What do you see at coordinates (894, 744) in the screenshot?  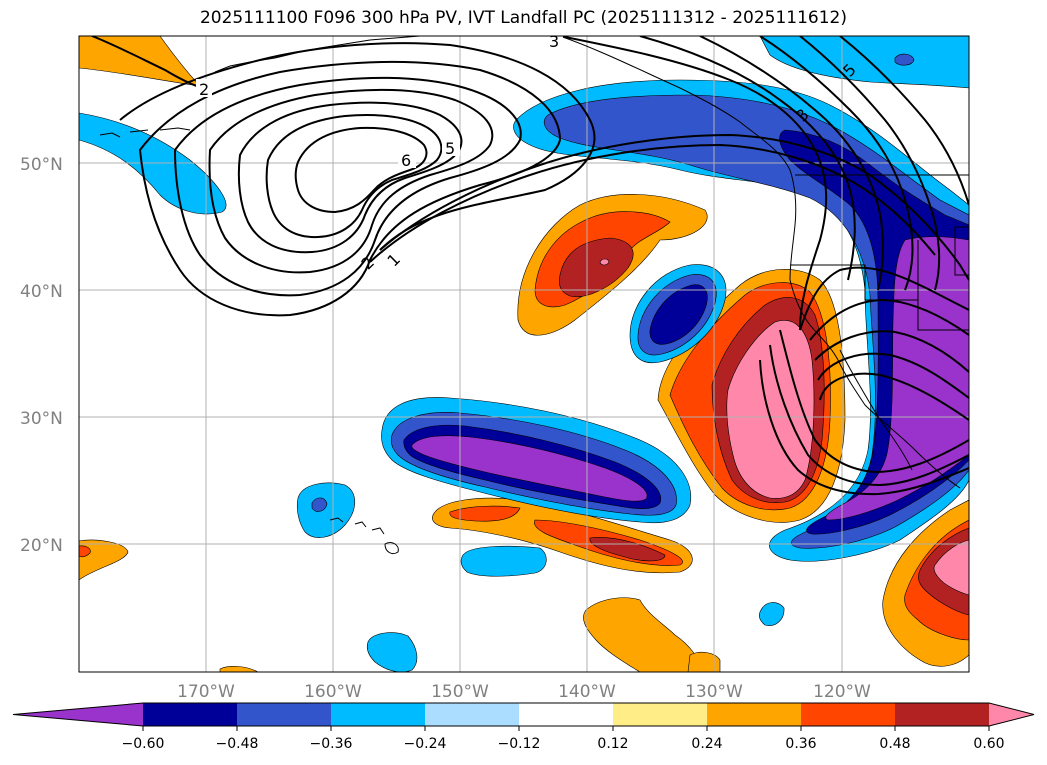 I see `colorbar-tick-label: 0.48` at bounding box center [894, 744].